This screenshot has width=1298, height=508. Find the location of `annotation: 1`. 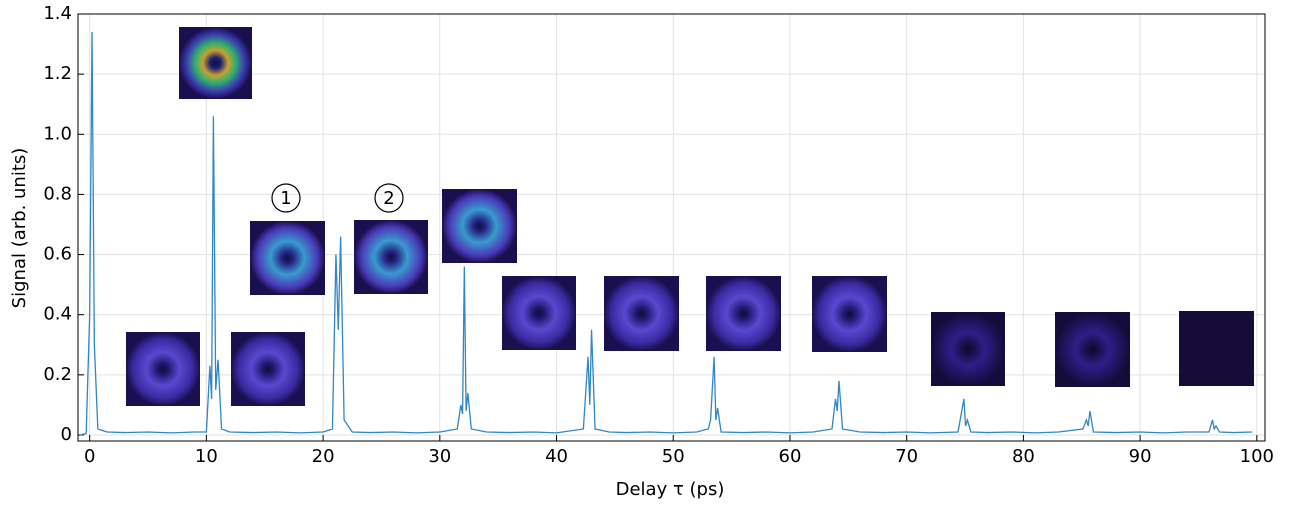

annotation: 1 is located at coordinates (285, 198).